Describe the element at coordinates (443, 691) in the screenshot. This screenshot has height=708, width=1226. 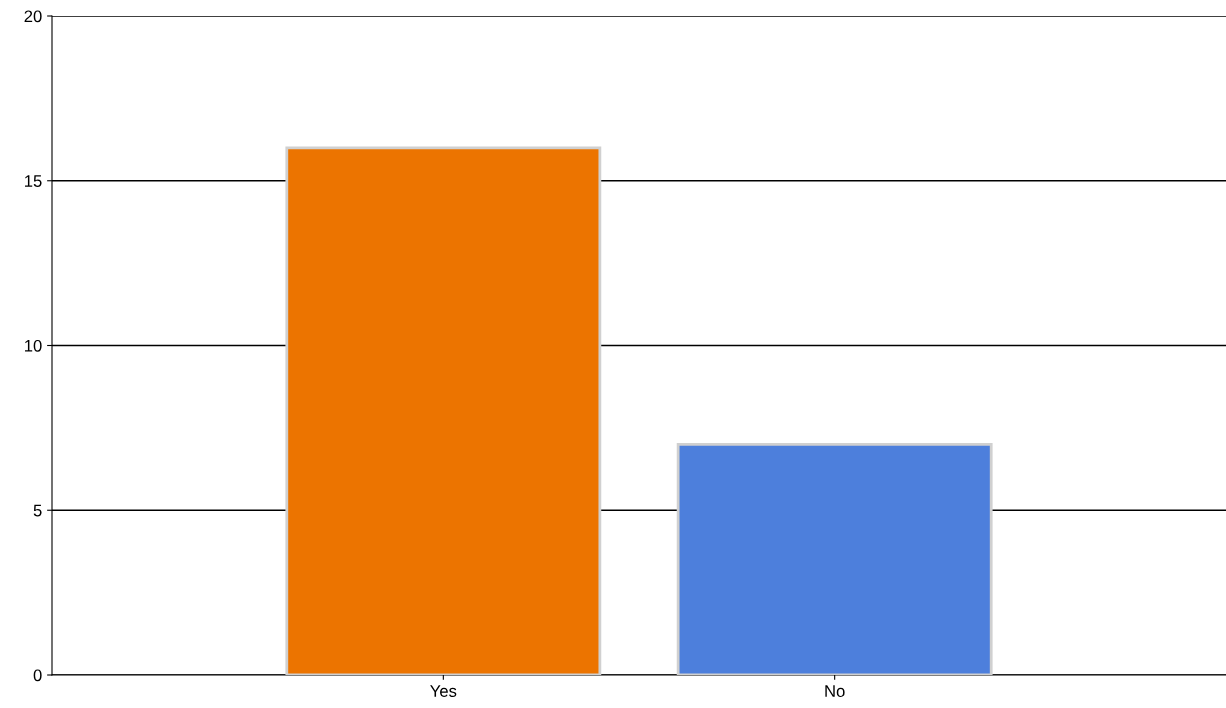
I see `x-tick-label: Yes` at that location.